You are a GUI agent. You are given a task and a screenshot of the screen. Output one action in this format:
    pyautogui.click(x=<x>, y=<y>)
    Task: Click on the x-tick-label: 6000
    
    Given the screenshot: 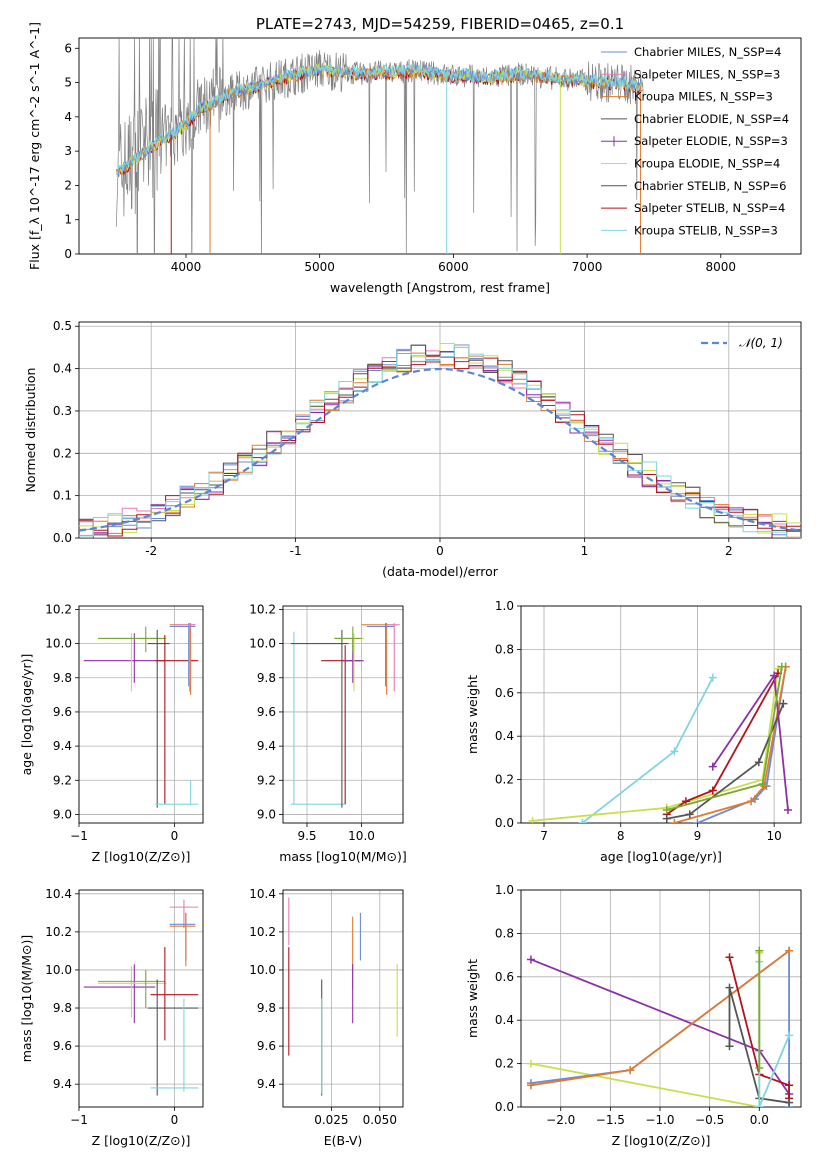 What is the action you would take?
    pyautogui.click(x=453, y=267)
    